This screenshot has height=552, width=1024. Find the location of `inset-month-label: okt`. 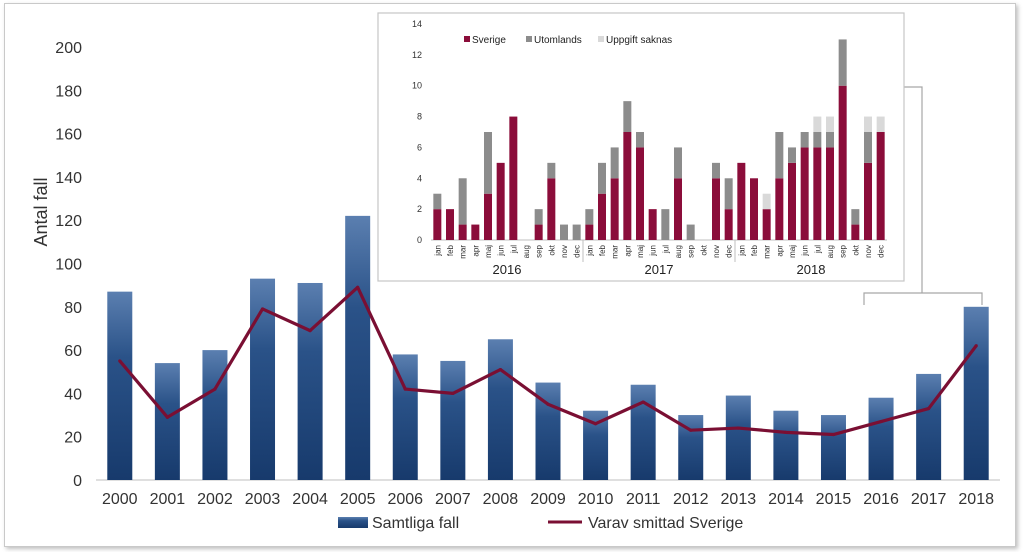

inset-month-label: okt is located at coordinates (703, 249).